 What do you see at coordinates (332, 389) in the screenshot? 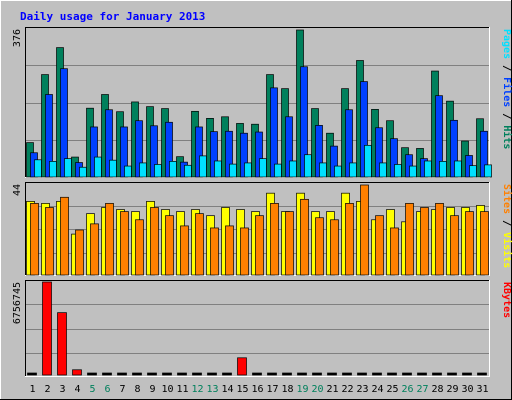
I see `day-label: 21` at bounding box center [332, 389].